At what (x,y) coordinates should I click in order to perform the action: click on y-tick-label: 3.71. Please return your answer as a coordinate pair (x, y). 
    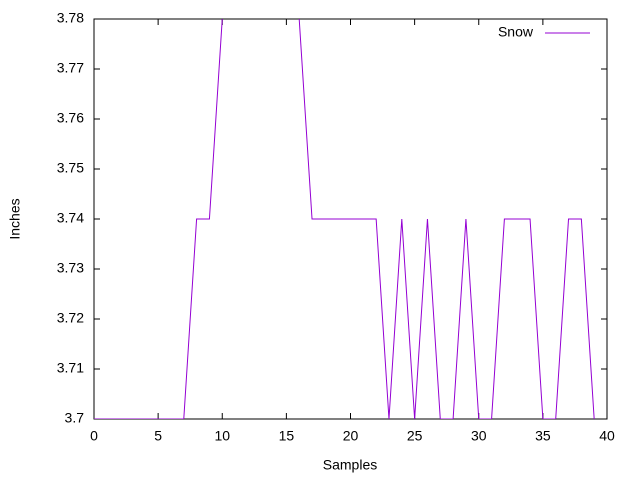
    Looking at the image, I should click on (70, 368).